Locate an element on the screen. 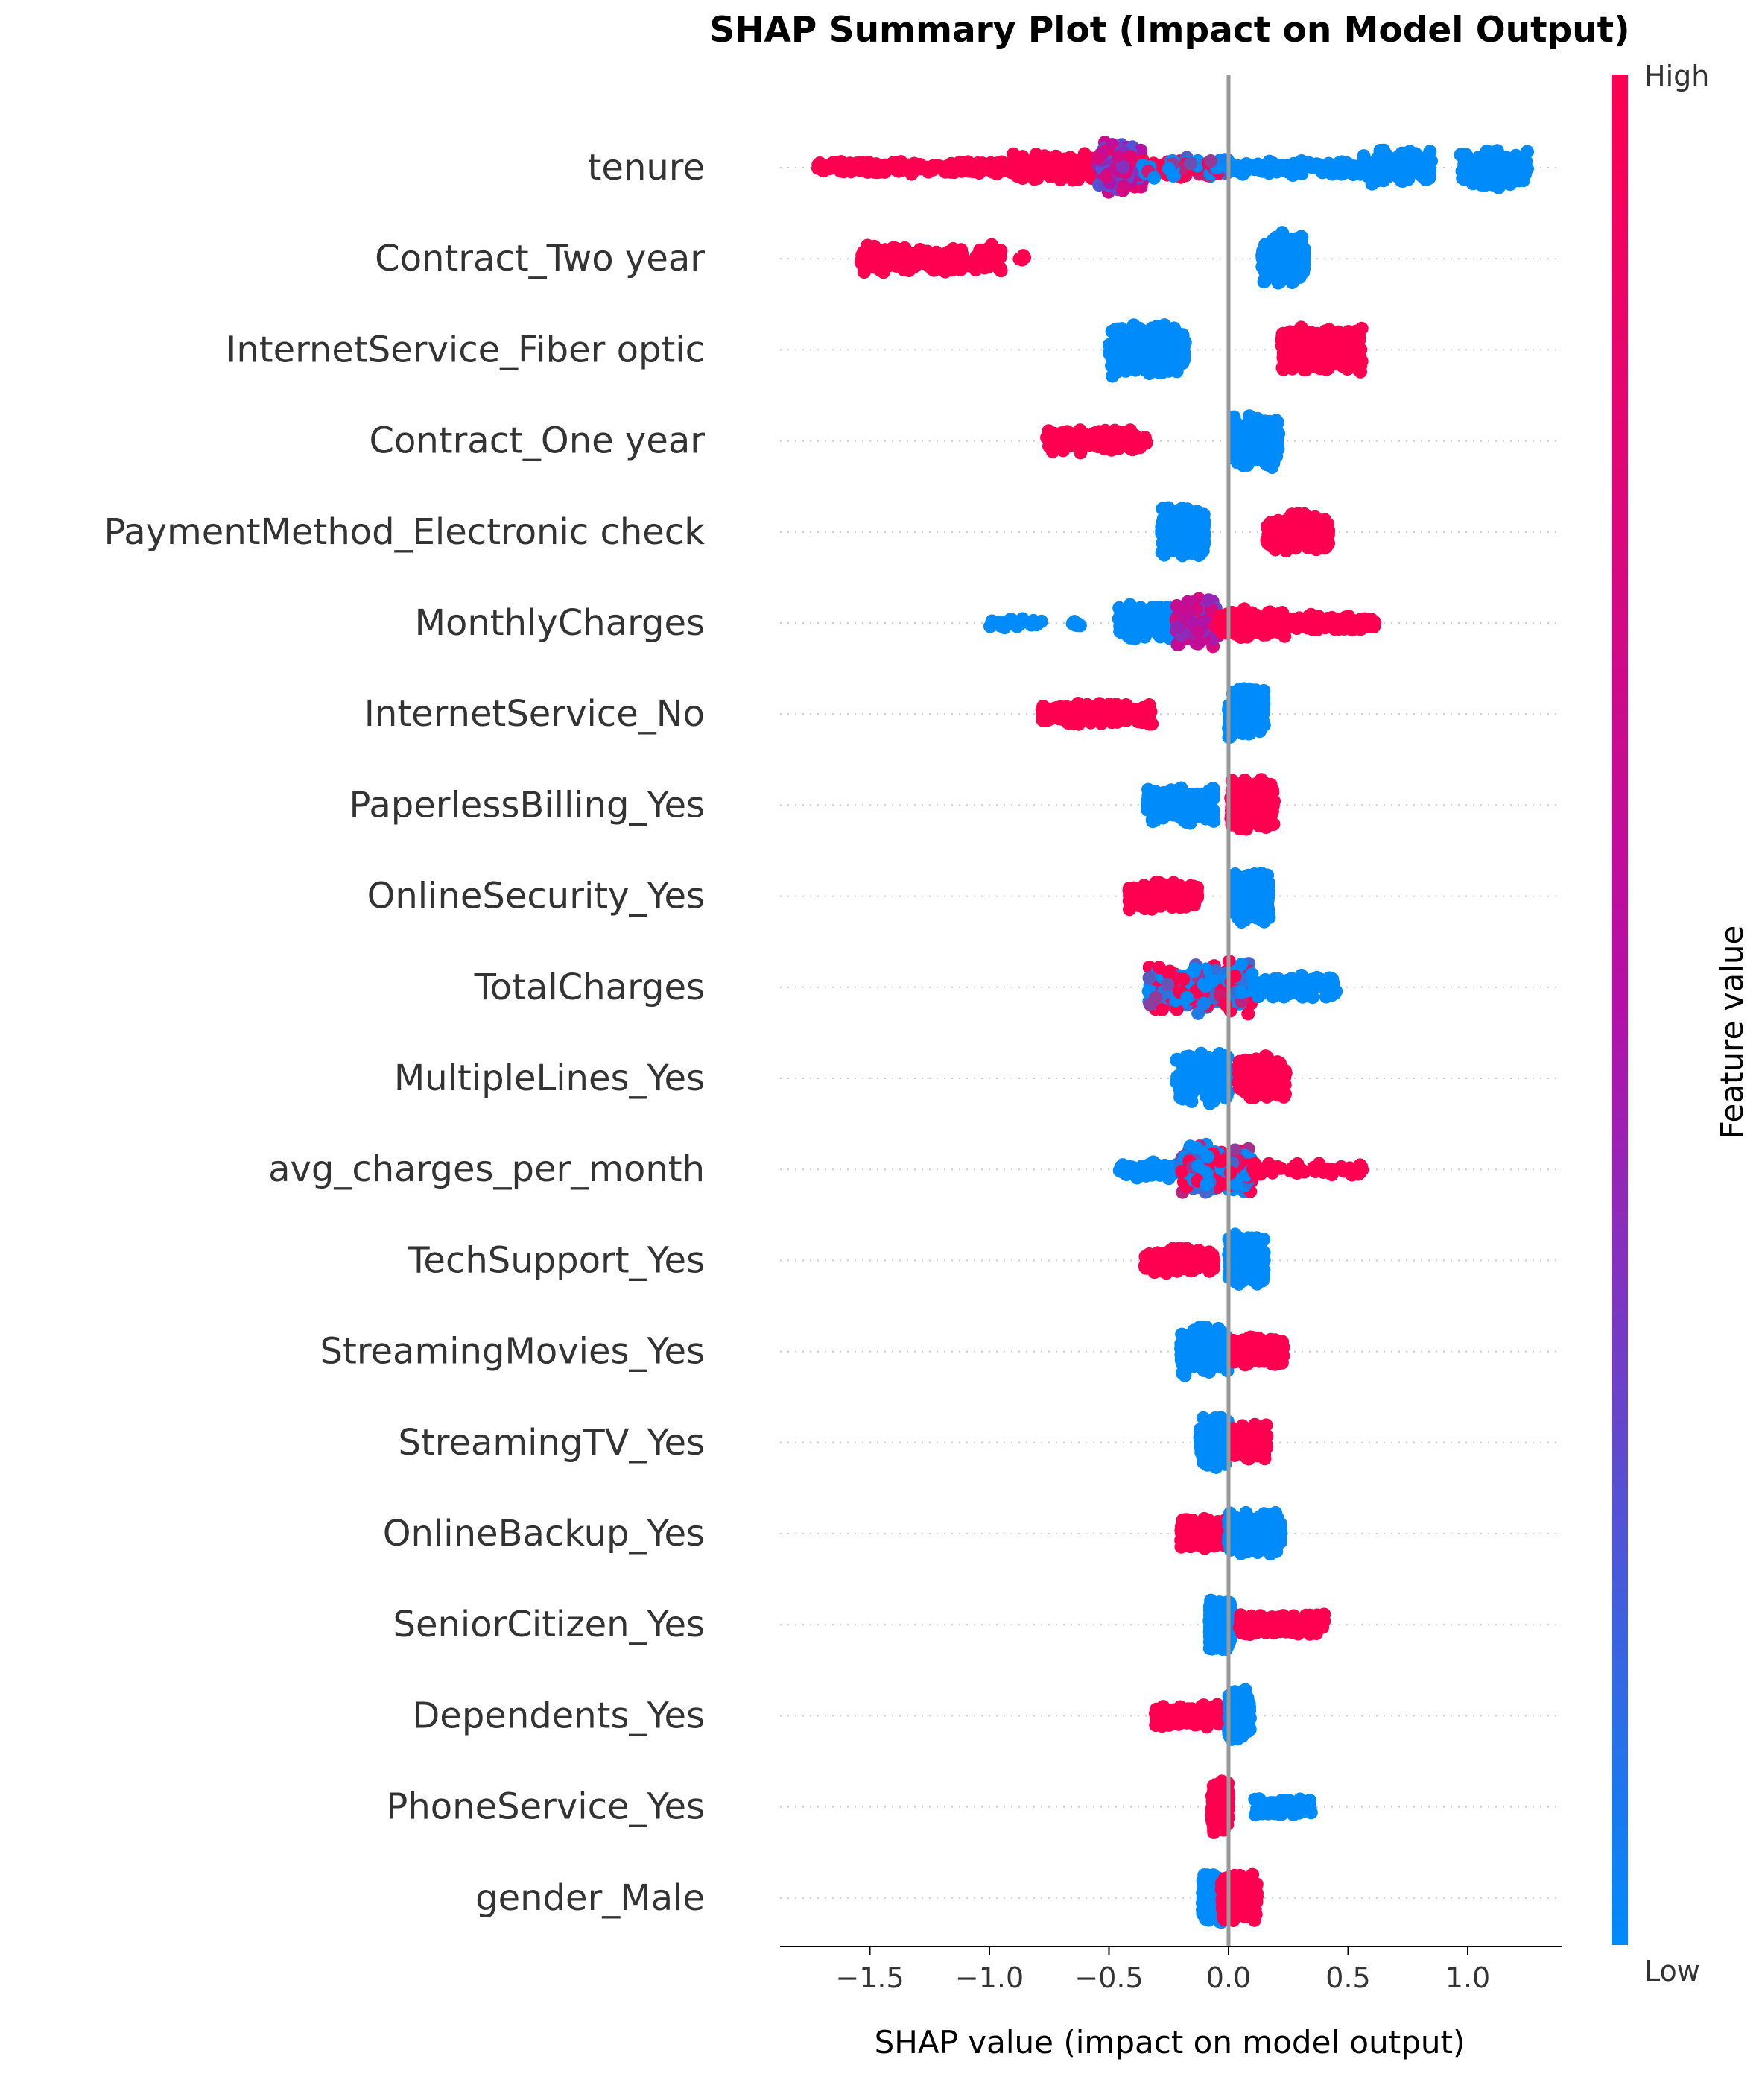 The image size is (1762, 2100). feature-label: Contract_Two year is located at coordinates (540, 258).